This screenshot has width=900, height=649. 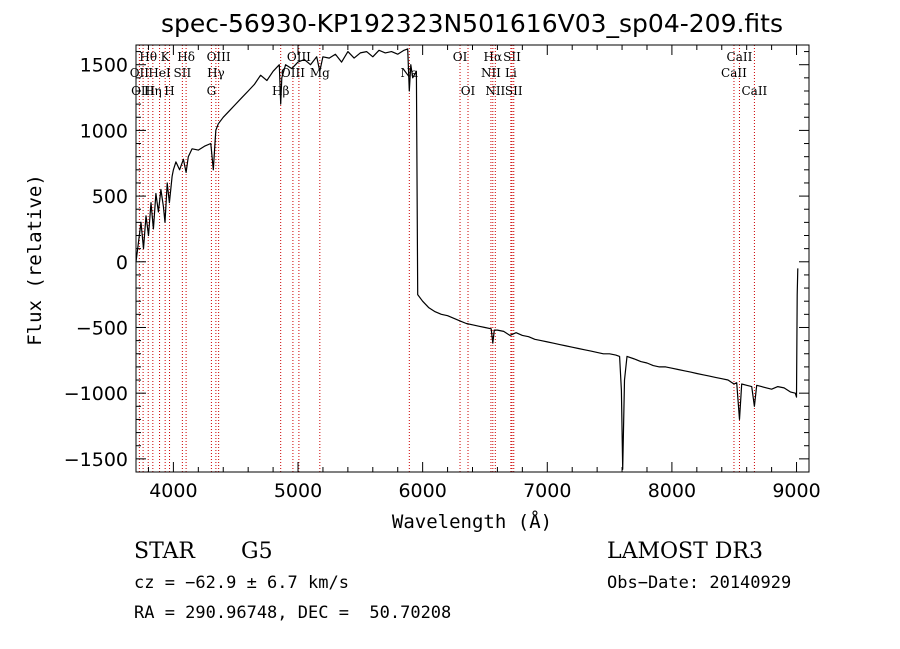 I want to click on y-tick-label: 1500, so click(x=104, y=66).